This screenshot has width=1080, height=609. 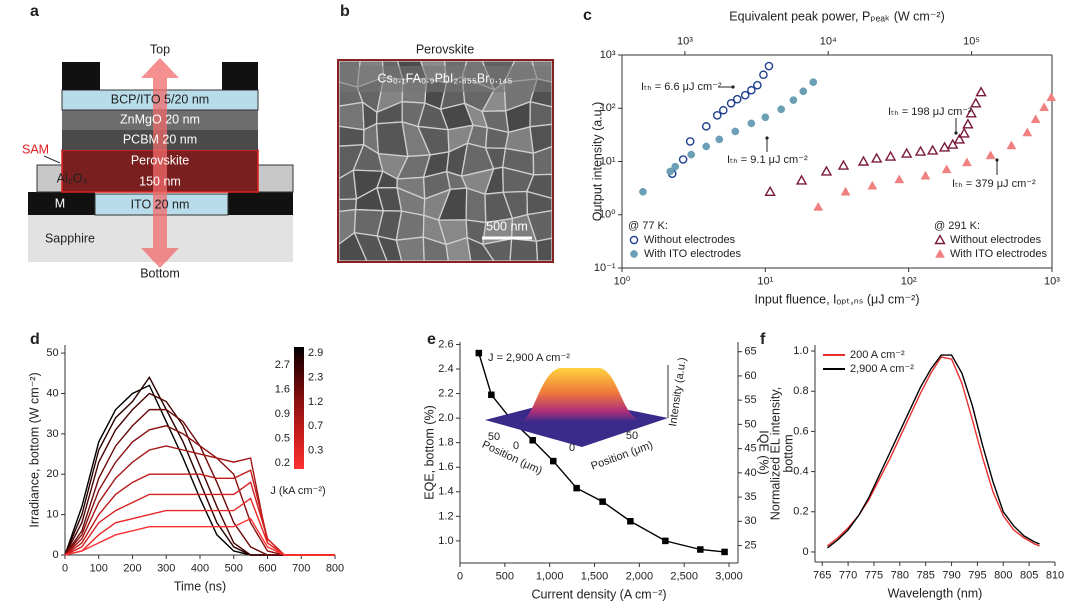 I want to click on tick-label: 25, so click(x=750, y=545).